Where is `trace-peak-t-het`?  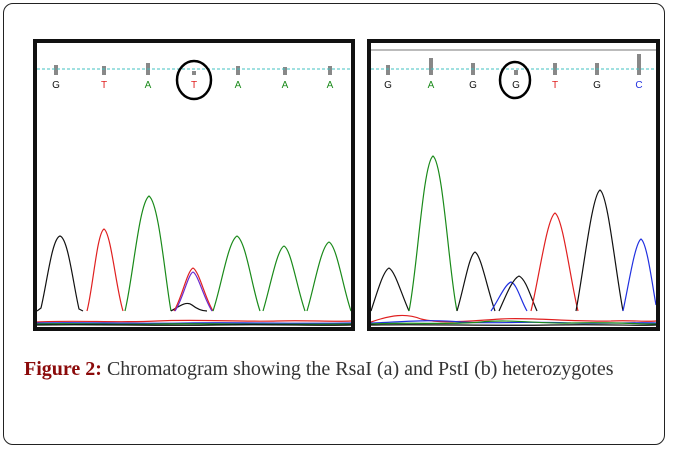
trace-peak-t-het is located at coordinates (193, 289).